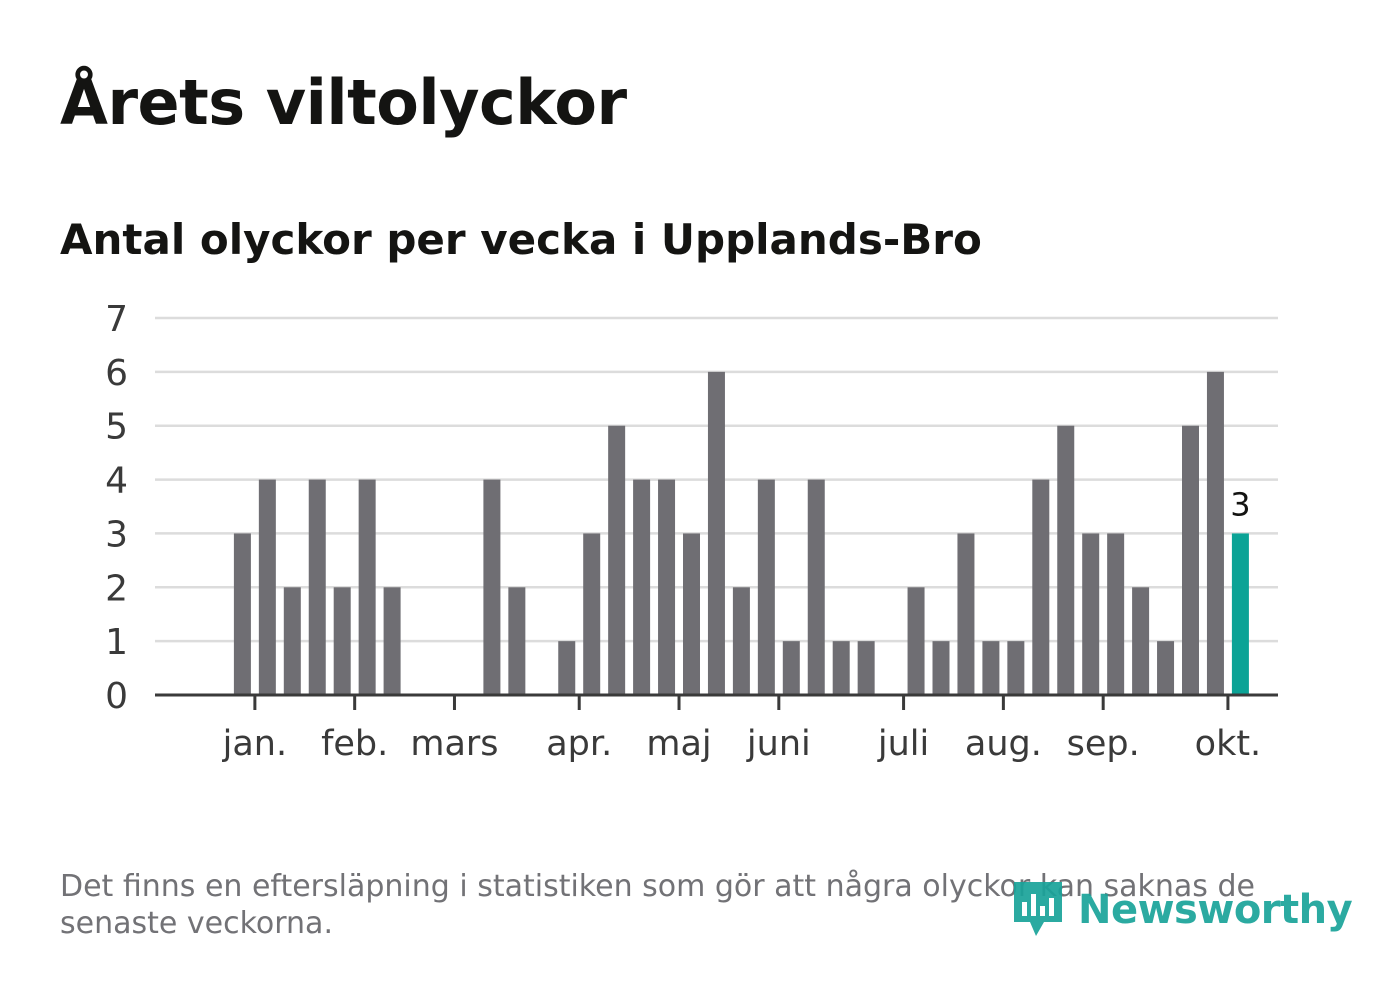 This screenshot has width=1382, height=999. Describe the element at coordinates (116, 373) in the screenshot. I see `y-tick-label: 6` at that location.